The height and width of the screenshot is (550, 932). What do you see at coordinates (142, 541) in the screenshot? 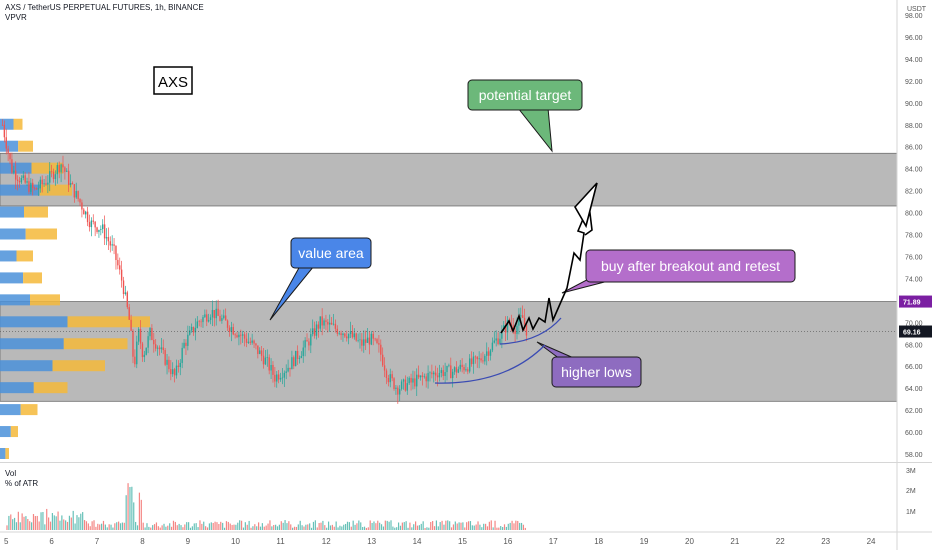
I see `x-tick-label: 8` at bounding box center [142, 541].